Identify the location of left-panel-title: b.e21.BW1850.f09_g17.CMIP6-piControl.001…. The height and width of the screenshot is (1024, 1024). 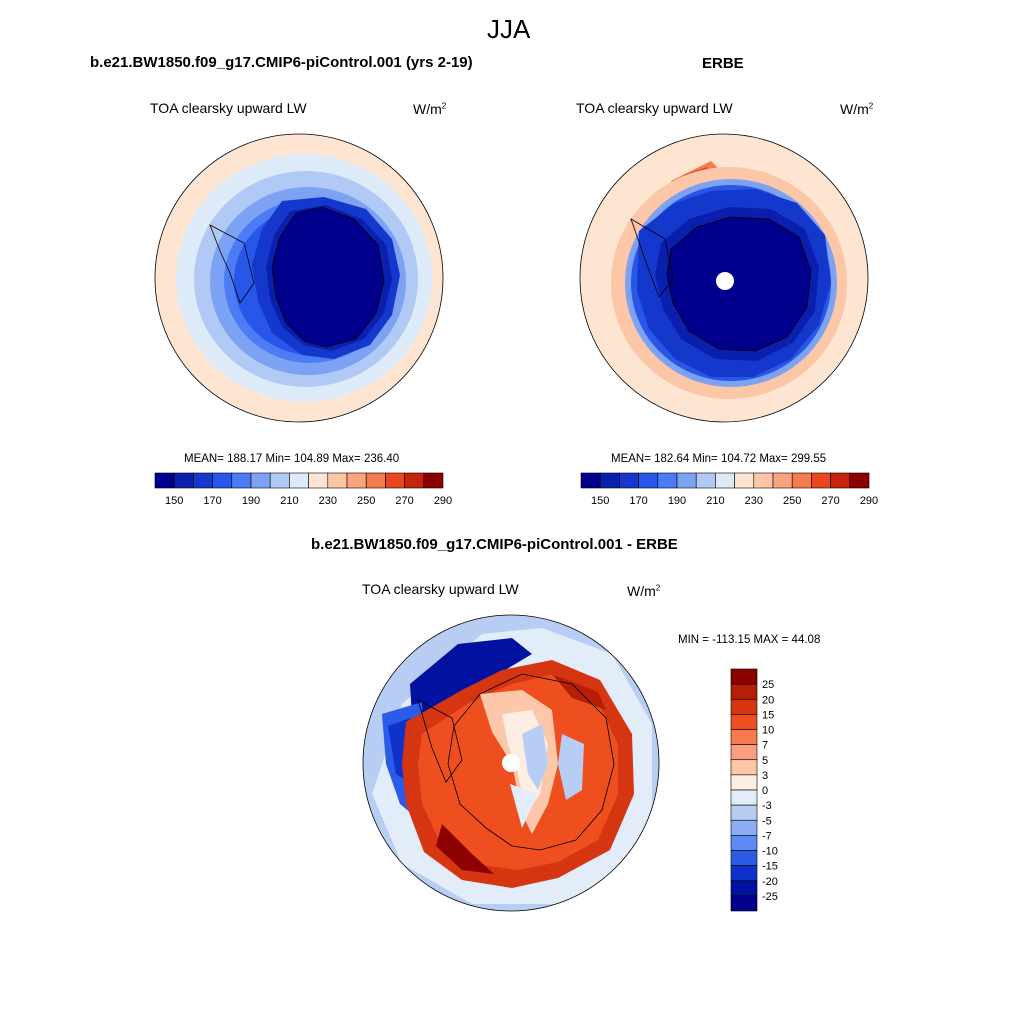
(281, 62).